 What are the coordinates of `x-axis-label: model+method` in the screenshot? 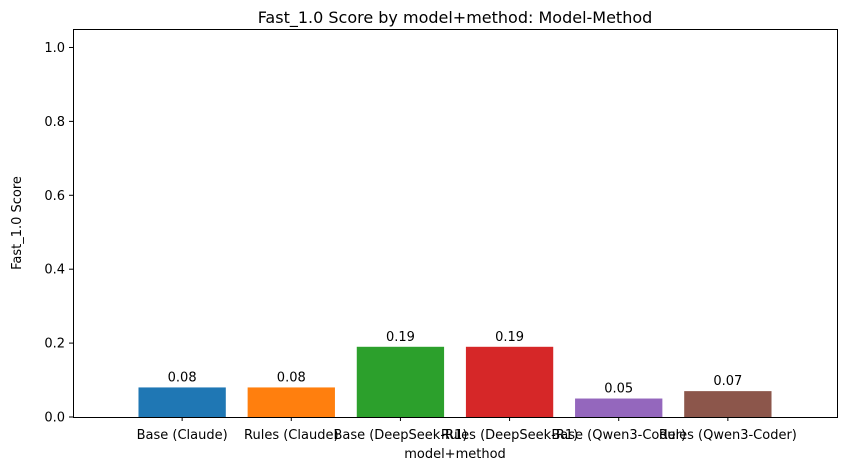 It's located at (455, 454).